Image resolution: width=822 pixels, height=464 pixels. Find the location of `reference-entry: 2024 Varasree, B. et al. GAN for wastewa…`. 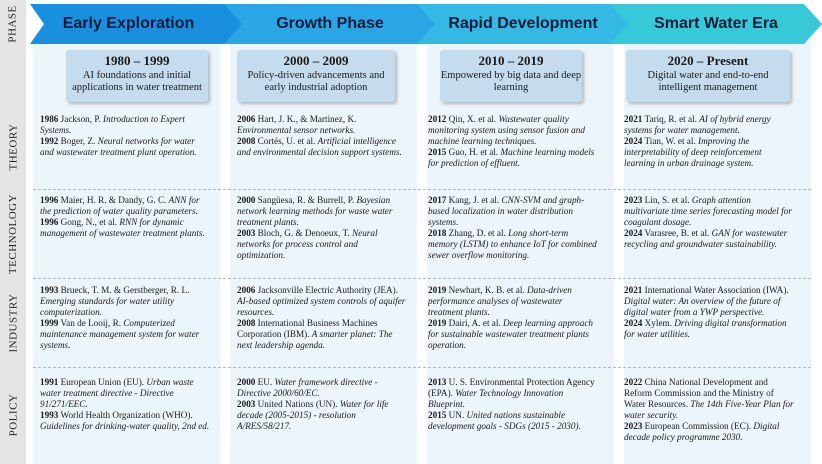

reference-entry: 2024 Varasree, B. et al. GAN for wastewa… is located at coordinates (709, 239).